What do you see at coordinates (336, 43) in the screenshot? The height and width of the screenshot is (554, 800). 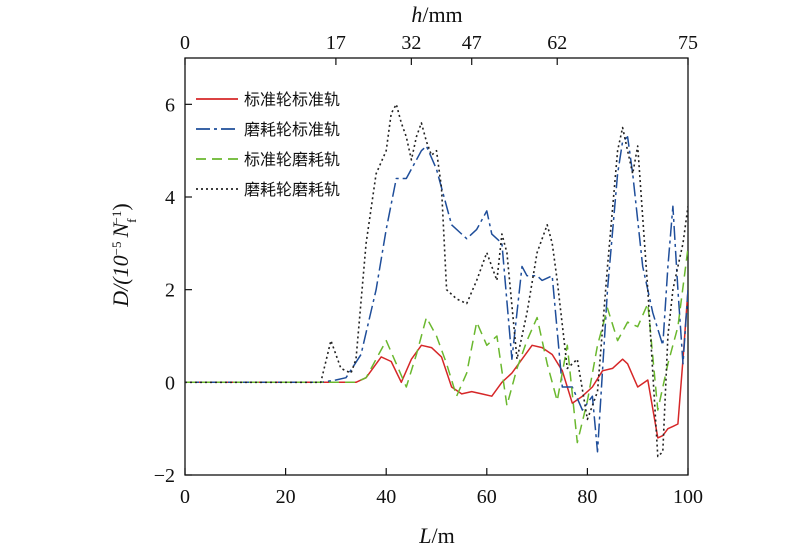 I see `top-tick-label: 17` at bounding box center [336, 43].